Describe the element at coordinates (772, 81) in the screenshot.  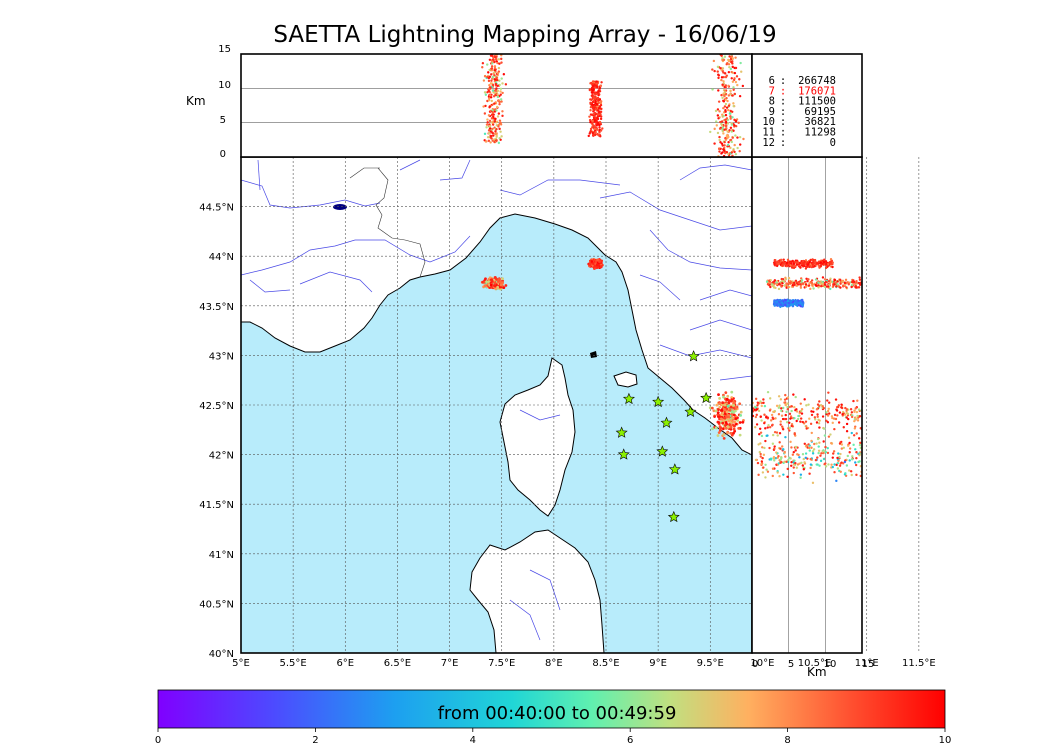
I see `legend-station-count: 6` at that location.